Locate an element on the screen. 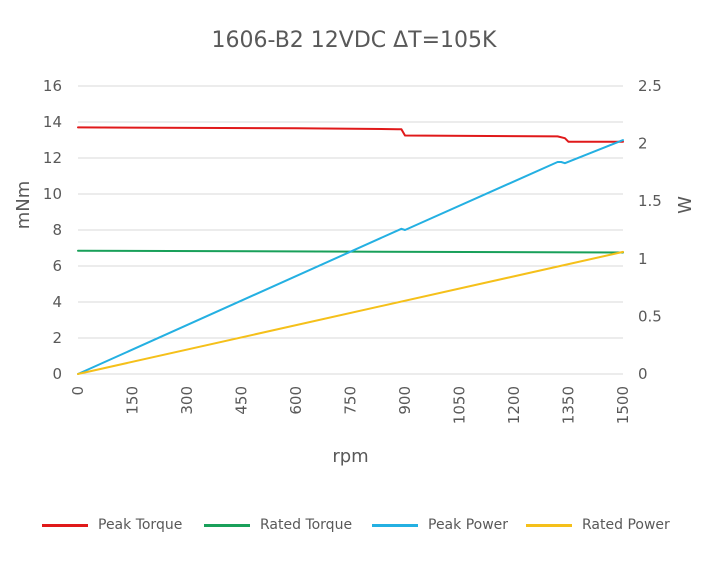  legend-item-peak-power: Peak Power is located at coordinates (440, 525).